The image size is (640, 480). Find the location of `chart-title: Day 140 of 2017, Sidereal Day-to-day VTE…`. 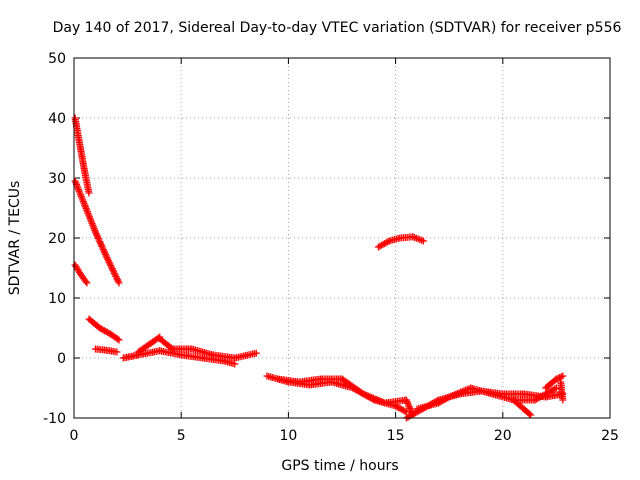

chart-title: Day 140 of 2017, Sidereal Day-to-day VTE… is located at coordinates (337, 28).